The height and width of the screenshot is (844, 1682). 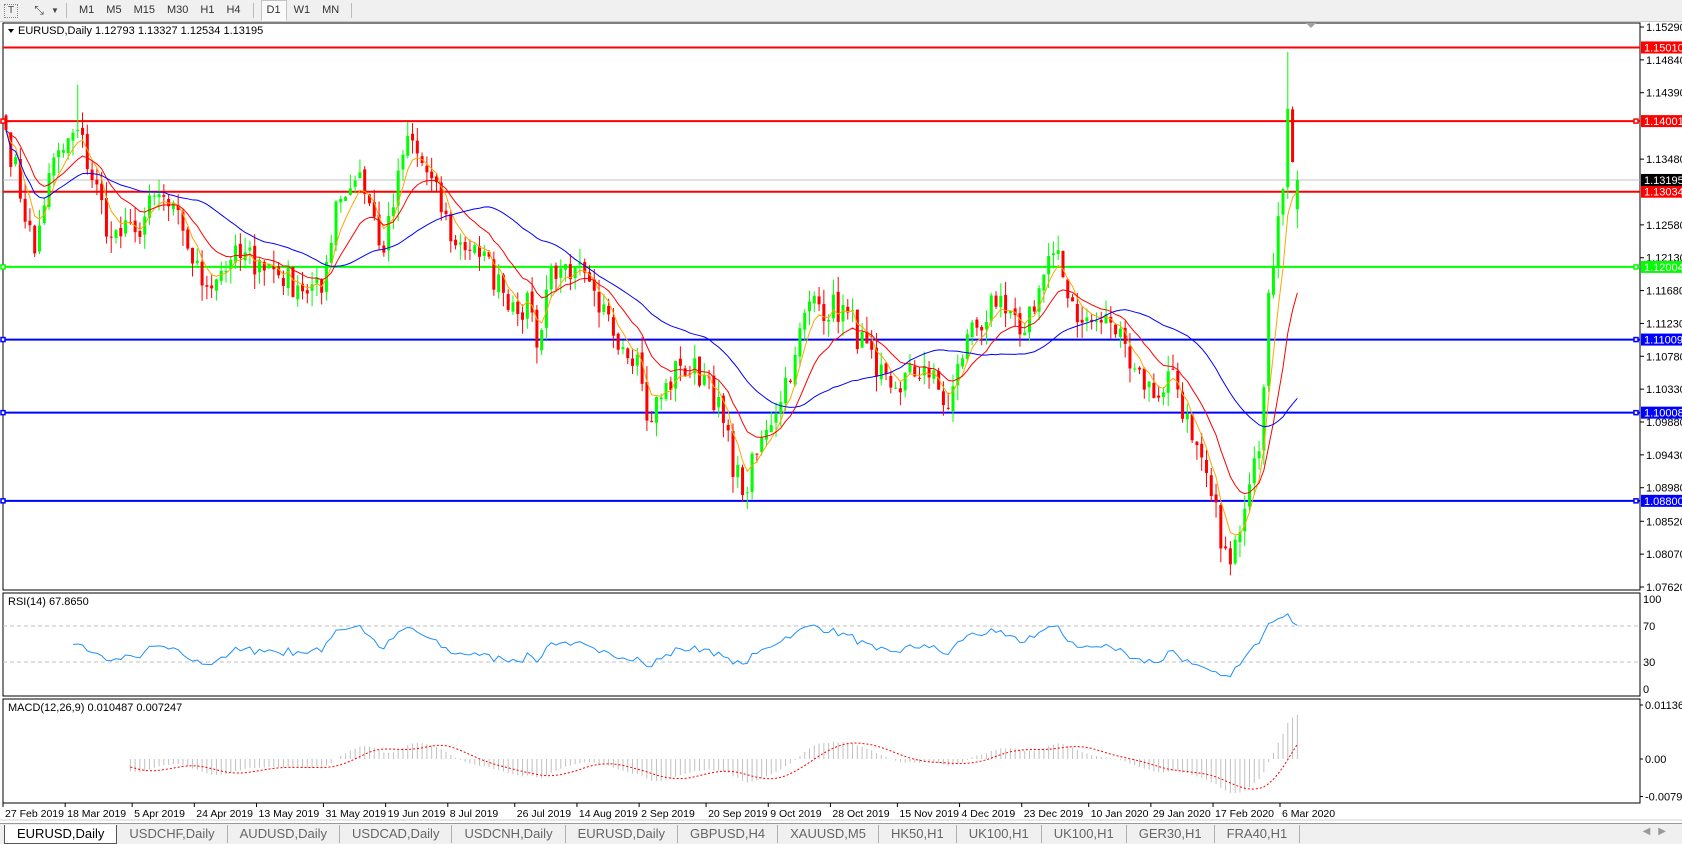 What do you see at coordinates (1664, 489) in the screenshot?
I see `price-tick-label: 1.08980` at bounding box center [1664, 489].